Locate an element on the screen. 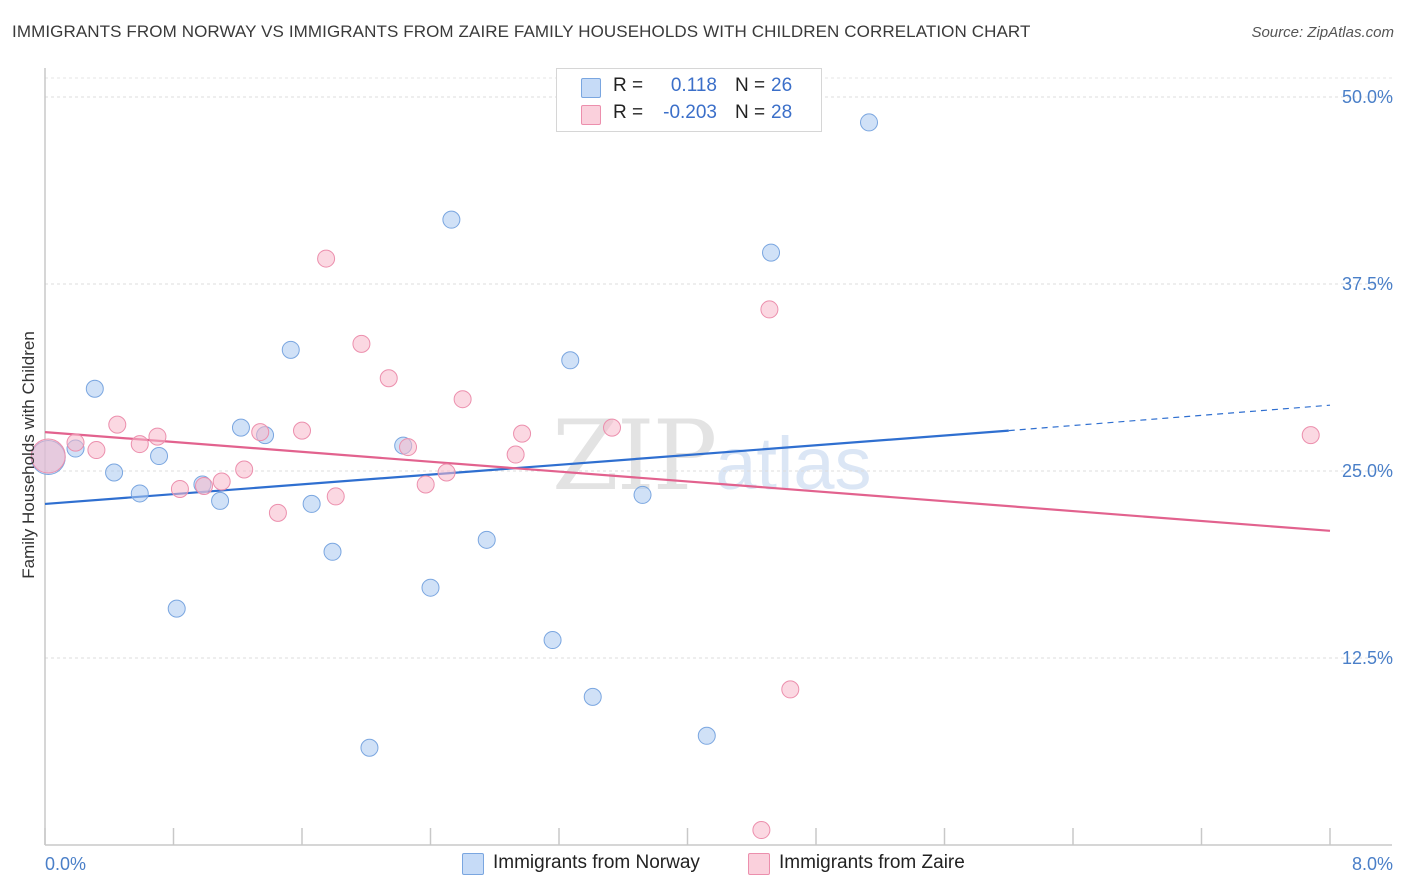  y-tick-label: 25.0% is located at coordinates (1367, 471).